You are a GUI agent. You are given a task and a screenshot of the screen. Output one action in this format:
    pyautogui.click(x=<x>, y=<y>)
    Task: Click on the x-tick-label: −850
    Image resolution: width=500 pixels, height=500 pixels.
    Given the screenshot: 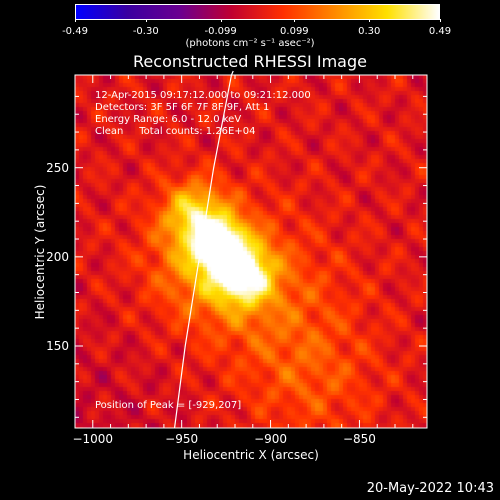 What is the action you would take?
    pyautogui.click(x=359, y=439)
    